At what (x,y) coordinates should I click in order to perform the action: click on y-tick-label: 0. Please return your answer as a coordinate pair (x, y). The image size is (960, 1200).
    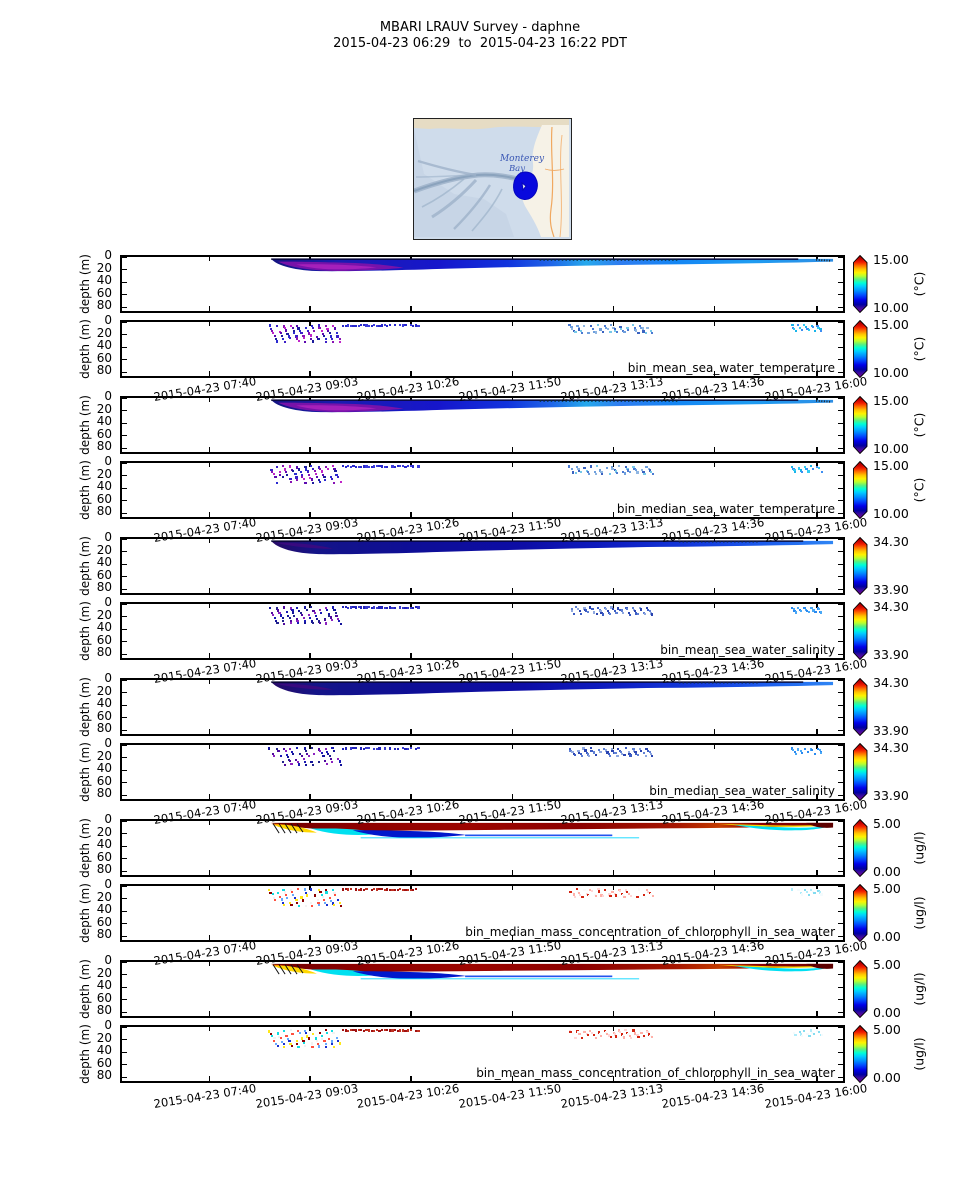
    Looking at the image, I should click on (108, 1025).